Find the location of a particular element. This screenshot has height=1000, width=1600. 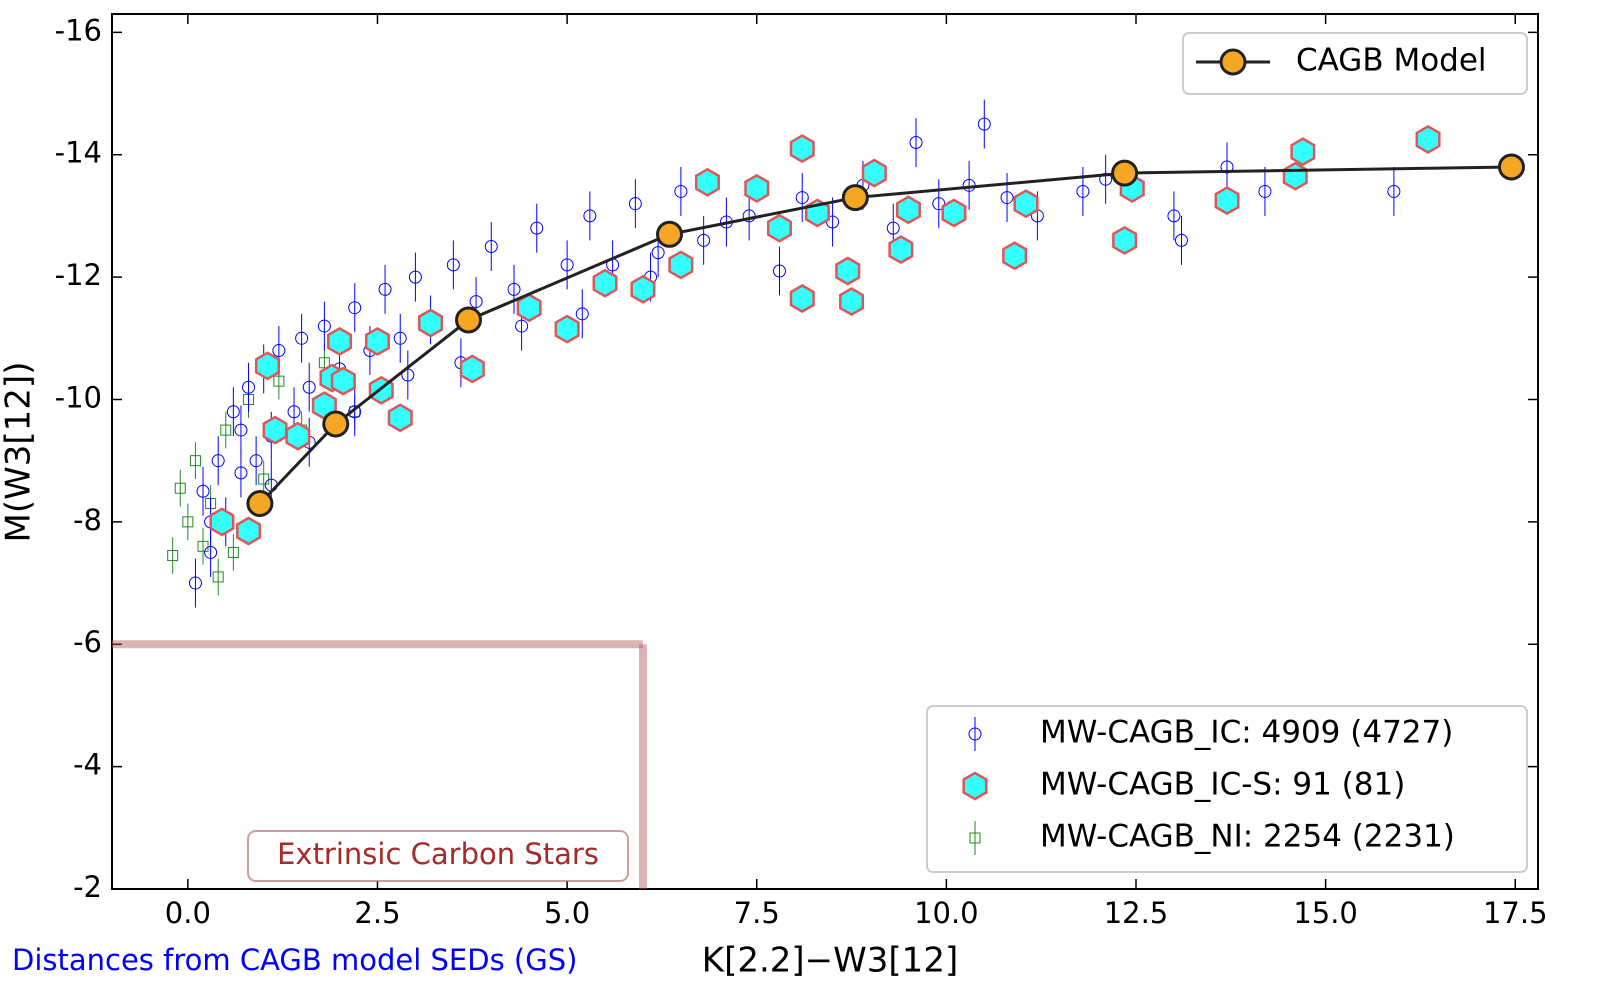

legend-label: MW-CAGB_NI: 2254 (2231) is located at coordinates (1247, 837).